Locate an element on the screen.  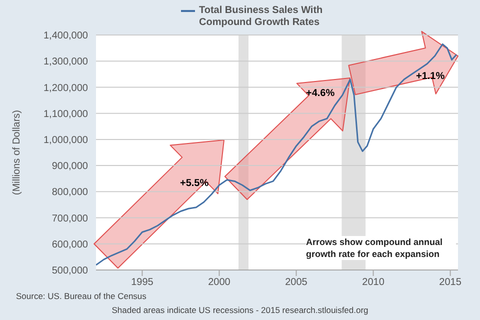
y-tick-label: 700,000 is located at coordinates (70, 218).